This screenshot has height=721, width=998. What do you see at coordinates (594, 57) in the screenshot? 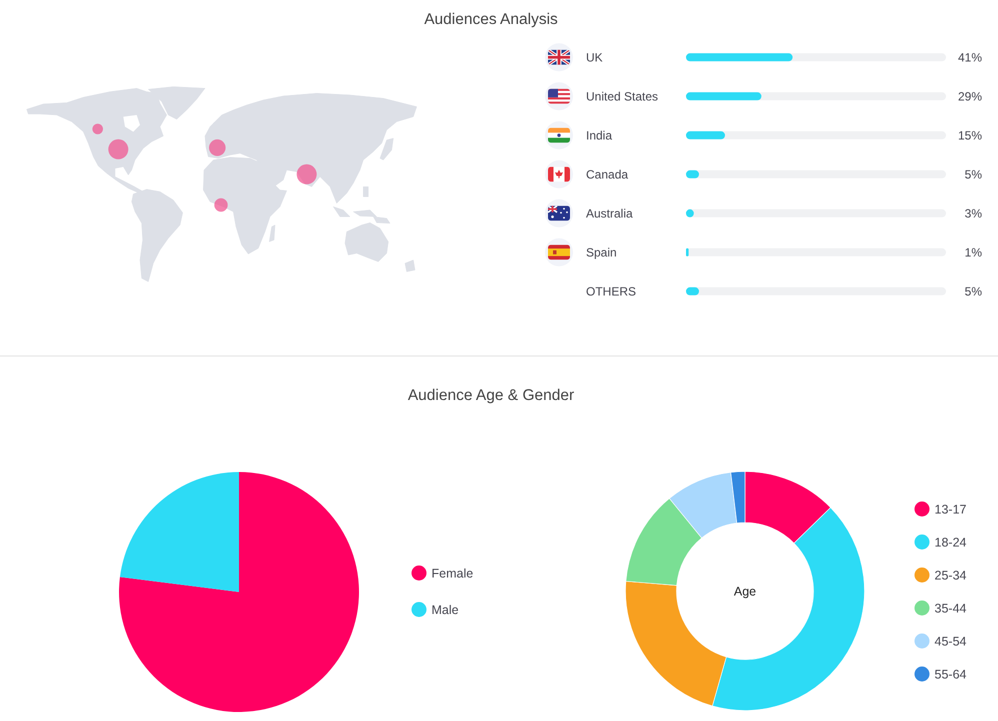
I see `y-tick-label: UK` at bounding box center [594, 57].